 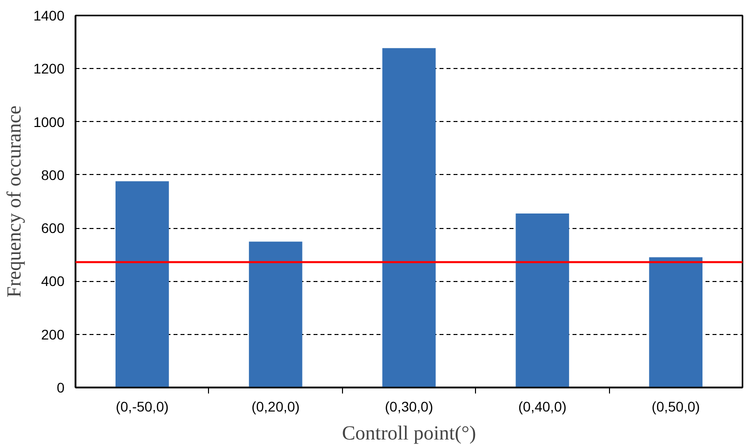 What do you see at coordinates (53, 174) in the screenshot?
I see `y-tick-label: 800` at bounding box center [53, 174].